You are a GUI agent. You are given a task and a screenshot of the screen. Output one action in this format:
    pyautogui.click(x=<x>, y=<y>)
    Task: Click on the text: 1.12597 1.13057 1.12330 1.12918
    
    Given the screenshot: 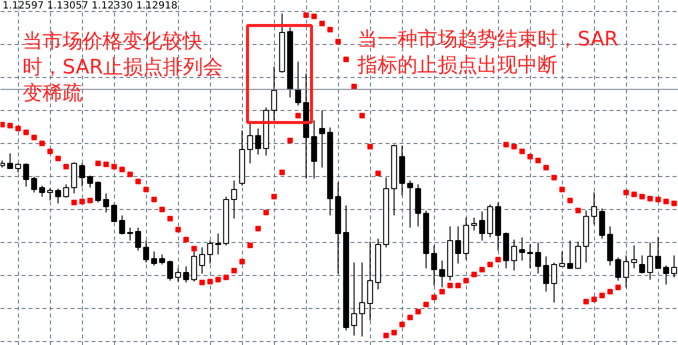 What is the action you would take?
    pyautogui.click(x=90, y=6)
    